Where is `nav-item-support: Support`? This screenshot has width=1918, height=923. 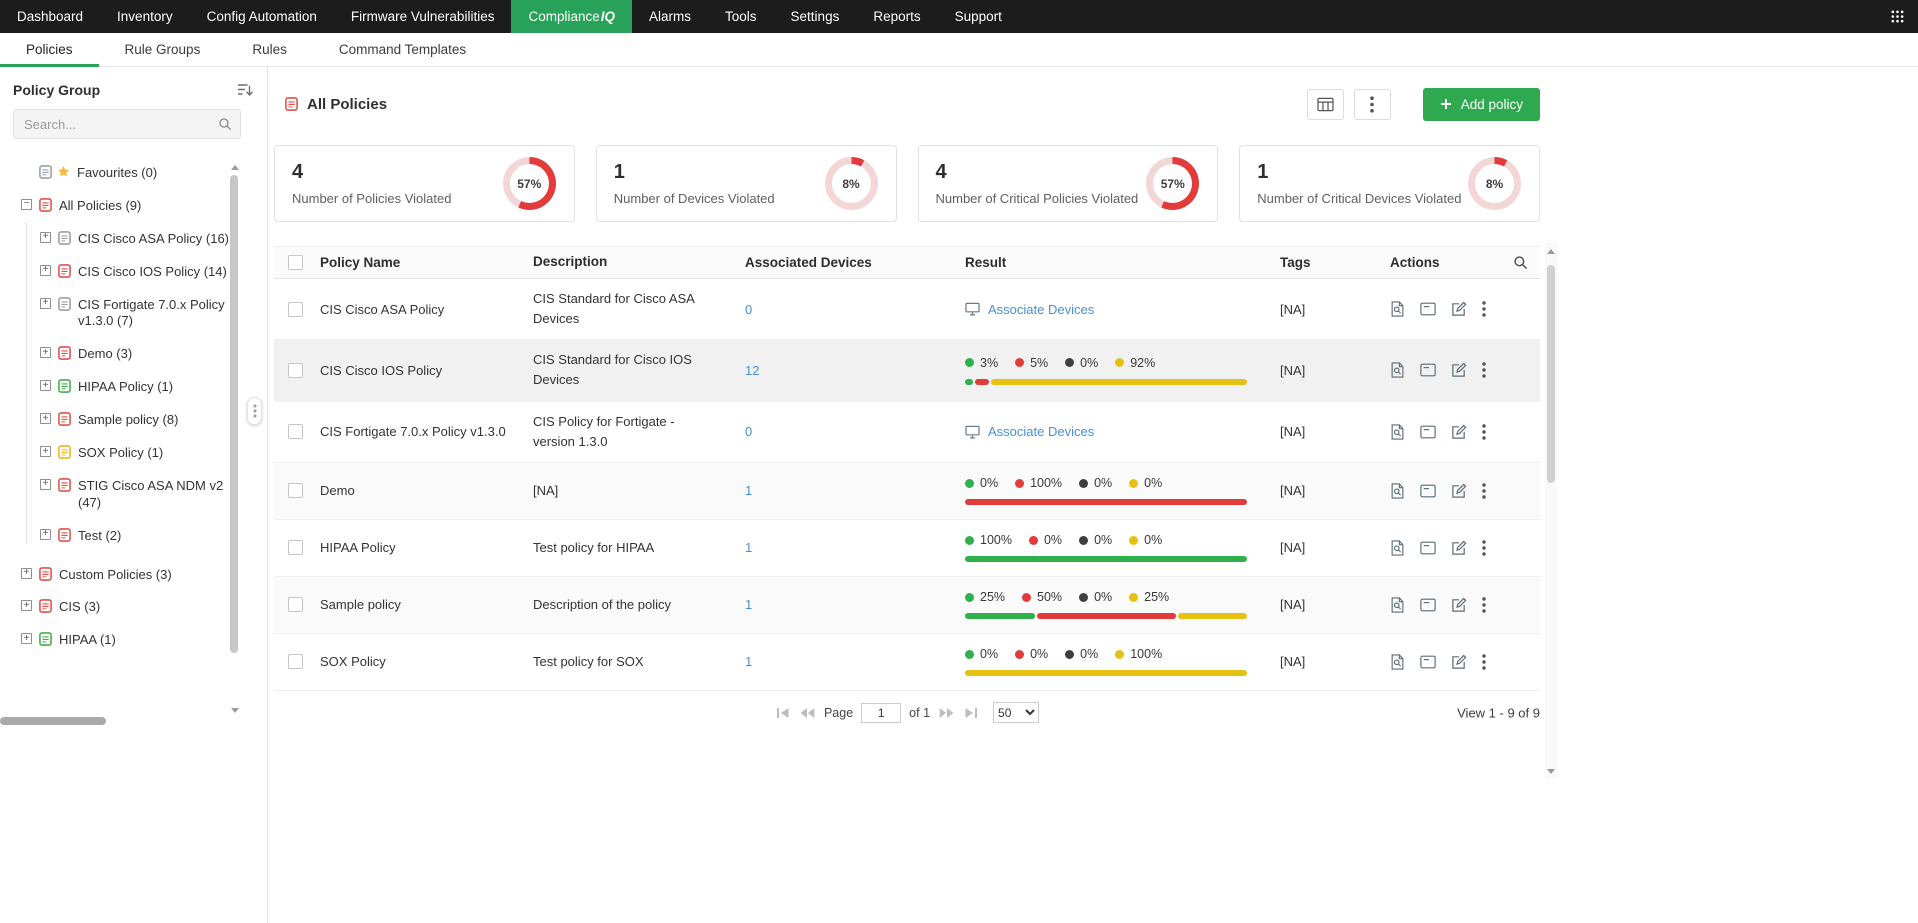 nav-item-support: Support is located at coordinates (978, 16).